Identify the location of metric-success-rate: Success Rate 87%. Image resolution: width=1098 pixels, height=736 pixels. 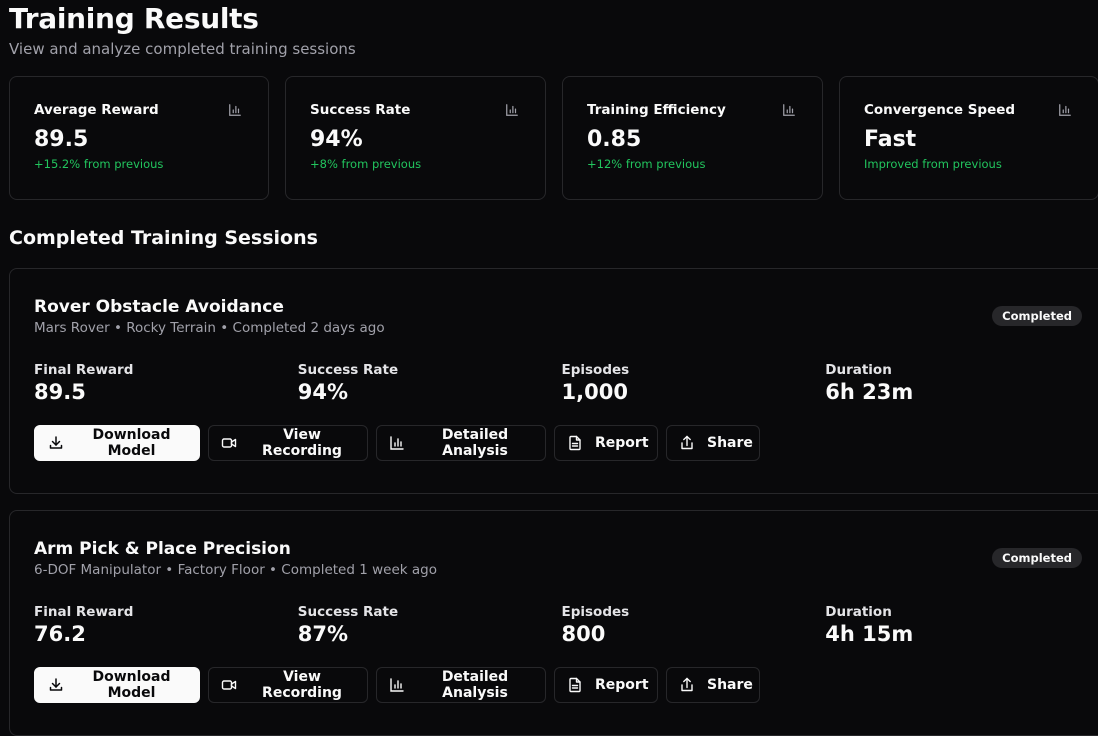
(430, 625).